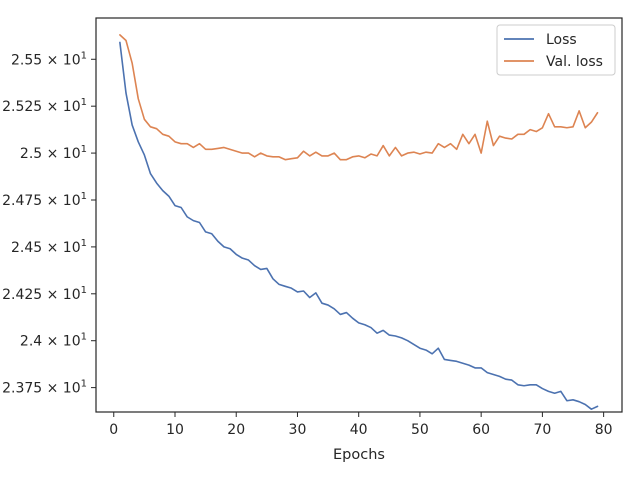 The height and width of the screenshot is (480, 640). What do you see at coordinates (53, 341) in the screenshot?
I see `y-tick-label: 2.4 × 10¹` at bounding box center [53, 341].